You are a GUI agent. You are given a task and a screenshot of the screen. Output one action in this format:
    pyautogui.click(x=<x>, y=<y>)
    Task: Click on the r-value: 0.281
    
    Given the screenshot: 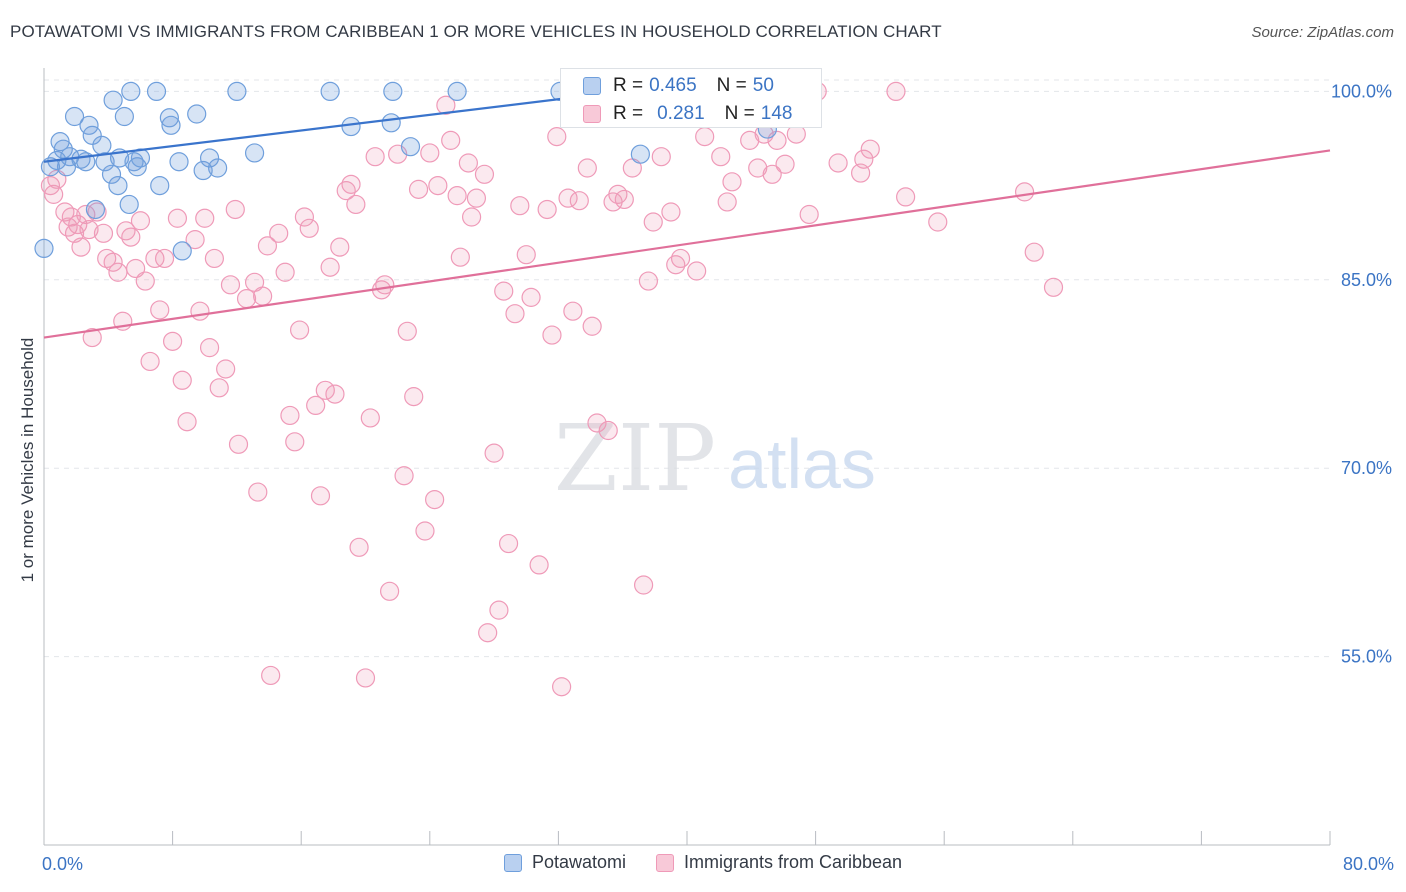 What is the action you would take?
    pyautogui.click(x=681, y=113)
    